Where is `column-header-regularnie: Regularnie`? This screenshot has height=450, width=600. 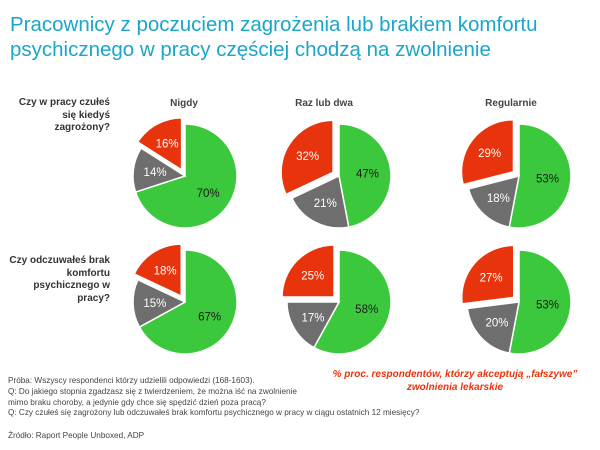 column-header-regularnie: Regularnie is located at coordinates (511, 103).